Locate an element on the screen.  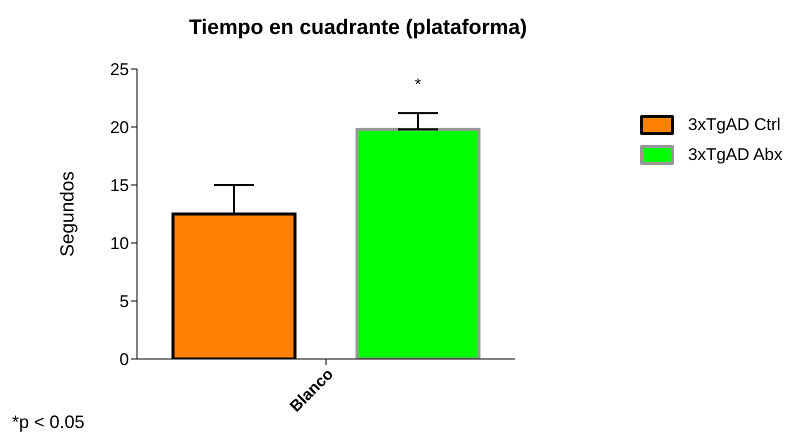
y-tick-label: 15 is located at coordinates (119, 186).